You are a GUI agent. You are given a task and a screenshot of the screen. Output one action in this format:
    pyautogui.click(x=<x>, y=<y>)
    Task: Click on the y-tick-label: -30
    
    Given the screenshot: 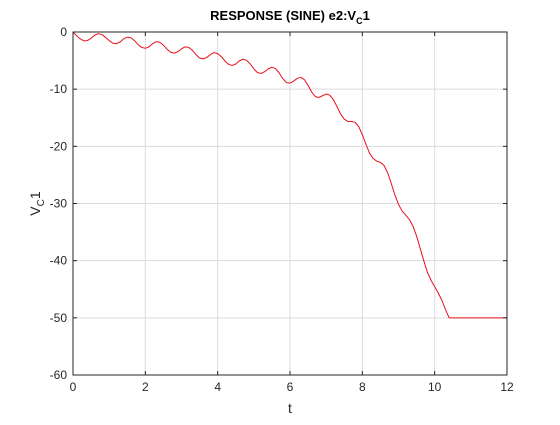 What is the action you would take?
    pyautogui.click(x=59, y=204)
    